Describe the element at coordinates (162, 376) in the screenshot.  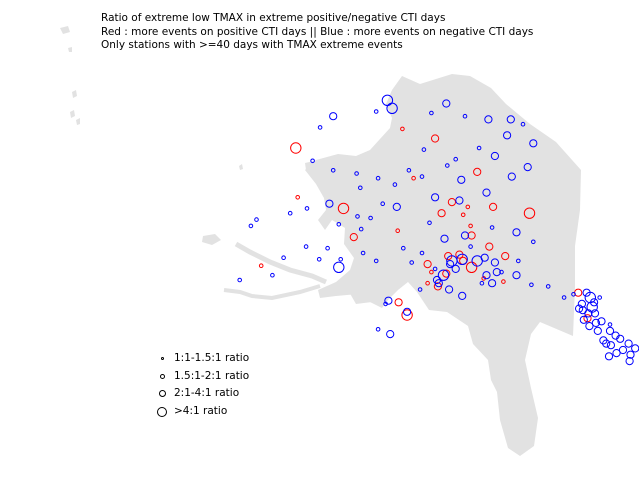
I see `legend-marker-medium` at that location.